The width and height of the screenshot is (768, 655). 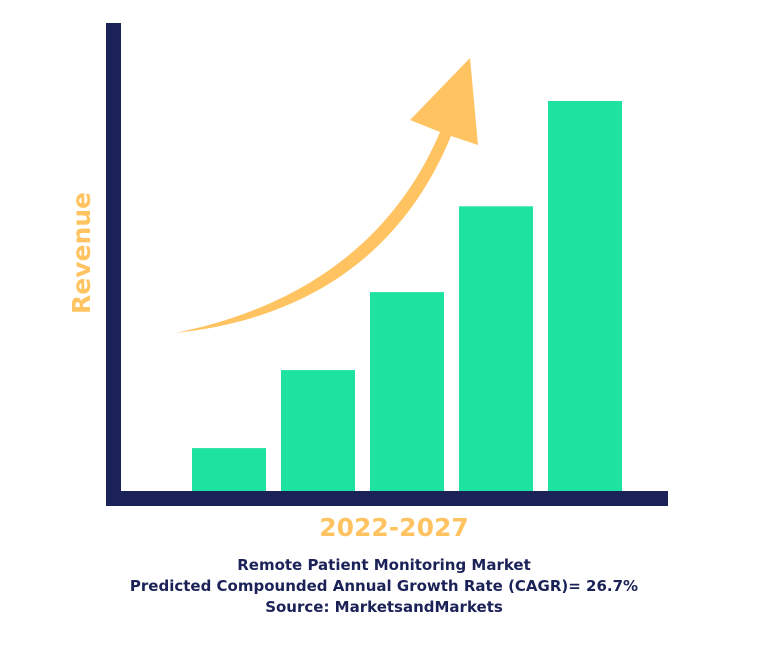 I want to click on caption-source: Source: MarketsandMarkets, so click(x=384, y=607).